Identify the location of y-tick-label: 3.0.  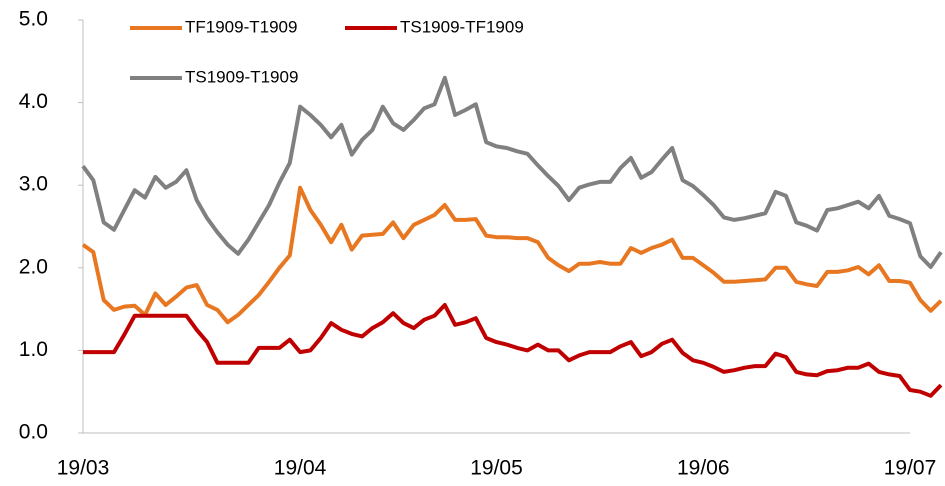
(33, 184).